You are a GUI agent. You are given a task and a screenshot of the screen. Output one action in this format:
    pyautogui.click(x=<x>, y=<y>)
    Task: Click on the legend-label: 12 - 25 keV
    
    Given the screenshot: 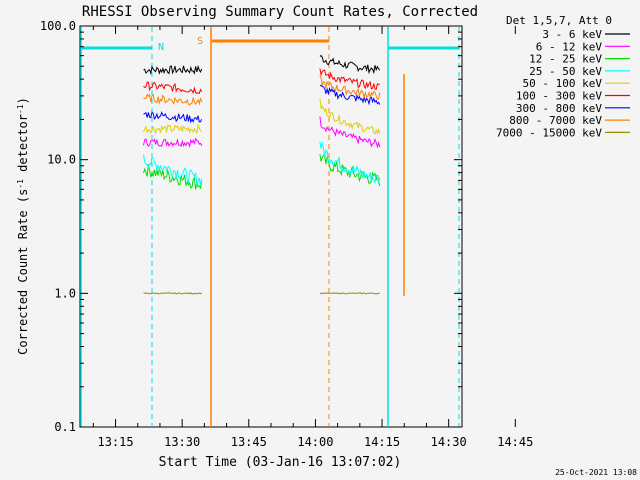 What is the action you would take?
    pyautogui.click(x=565, y=59)
    